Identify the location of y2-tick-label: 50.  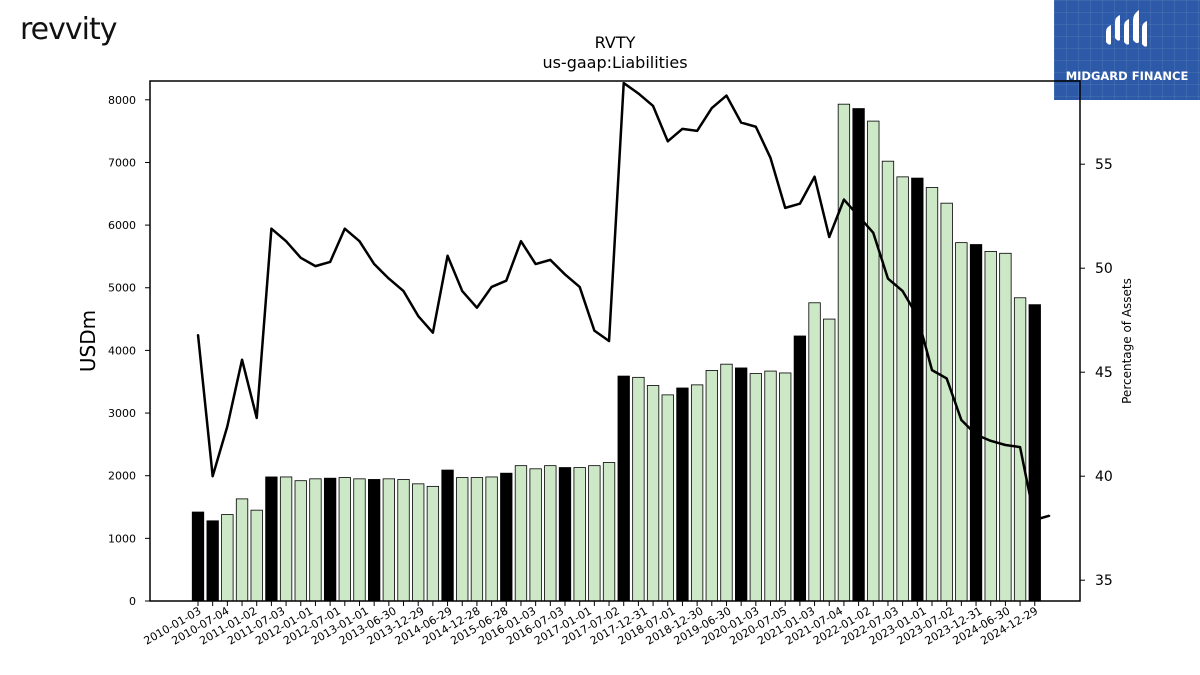
(1104, 269).